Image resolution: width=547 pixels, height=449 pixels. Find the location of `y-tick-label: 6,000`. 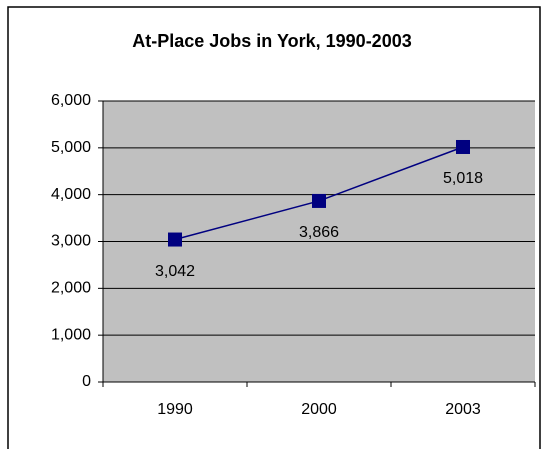

y-tick-label: 6,000 is located at coordinates (71, 100).